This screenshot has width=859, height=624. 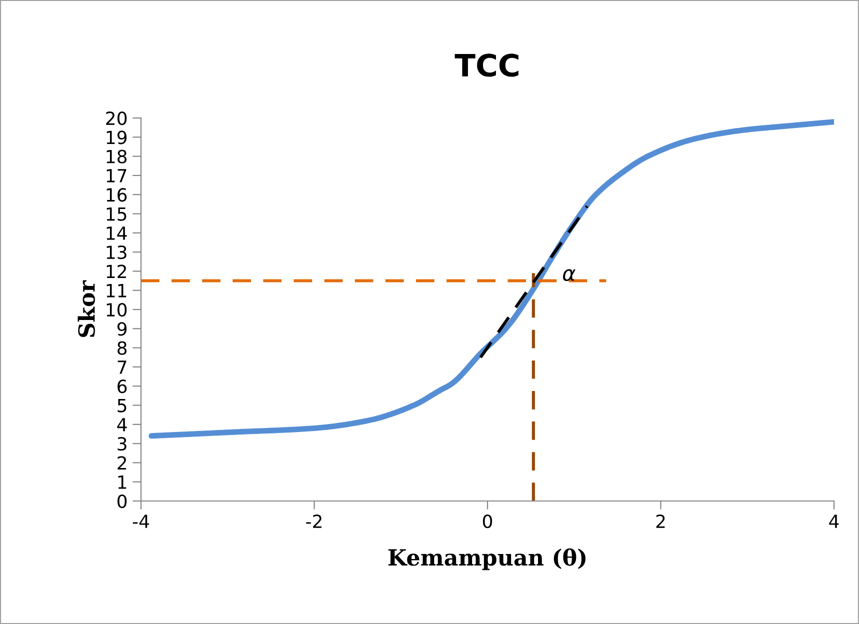 What do you see at coordinates (122, 387) in the screenshot?
I see `y-tick-label: 6` at bounding box center [122, 387].